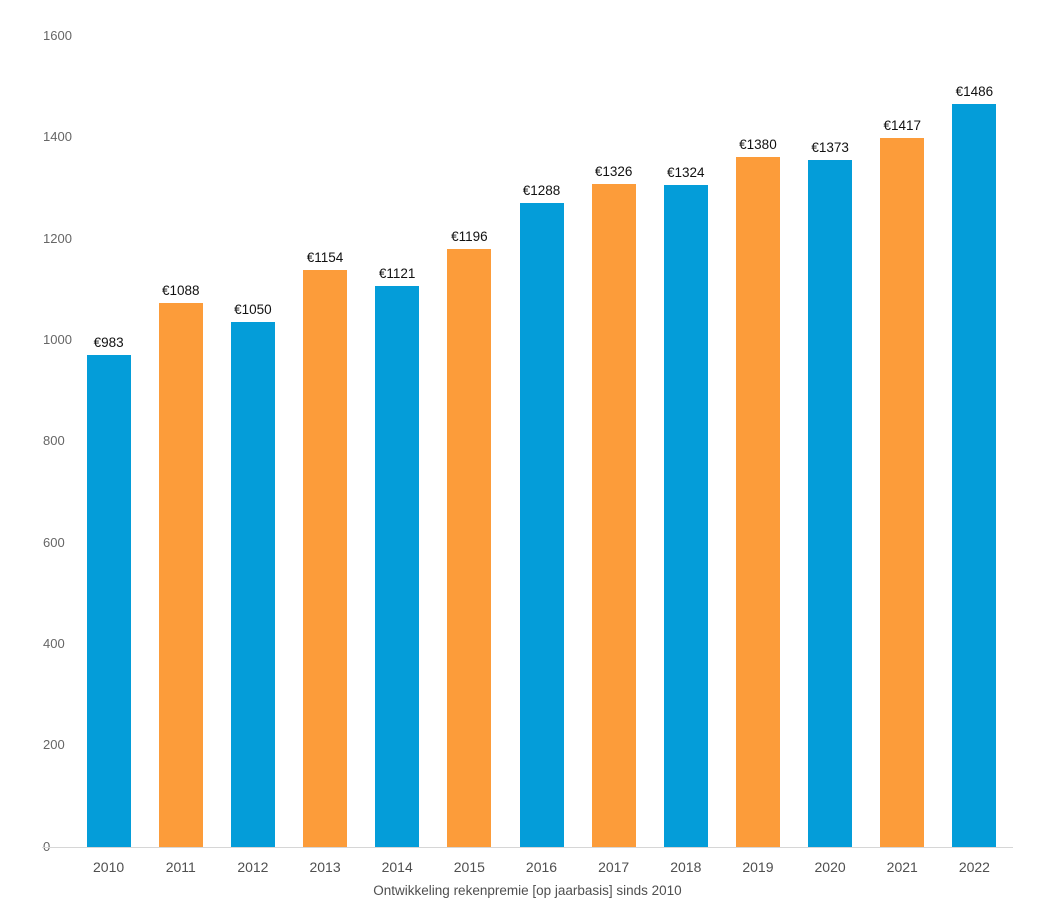 The width and height of the screenshot is (1045, 923). I want to click on x-tick-label: 2020, so click(830, 867).